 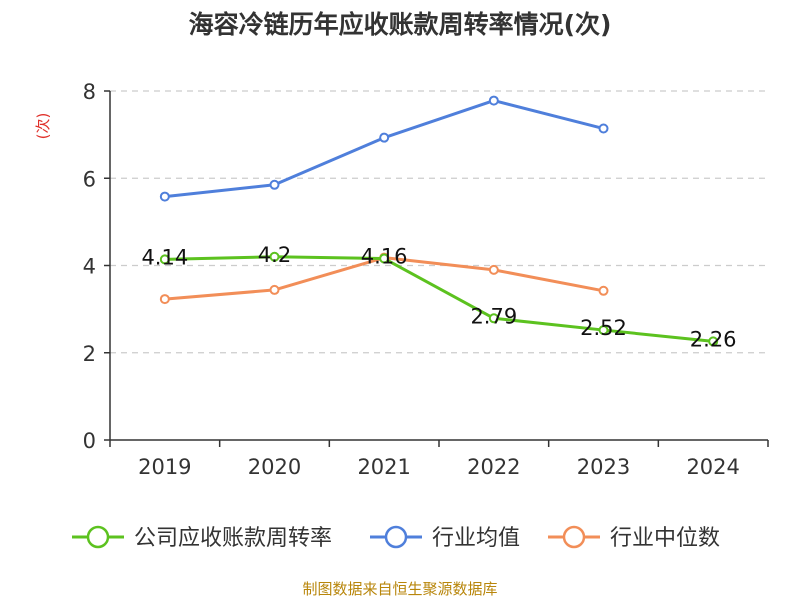 I want to click on x-tick-label: 2023, so click(x=603, y=467).